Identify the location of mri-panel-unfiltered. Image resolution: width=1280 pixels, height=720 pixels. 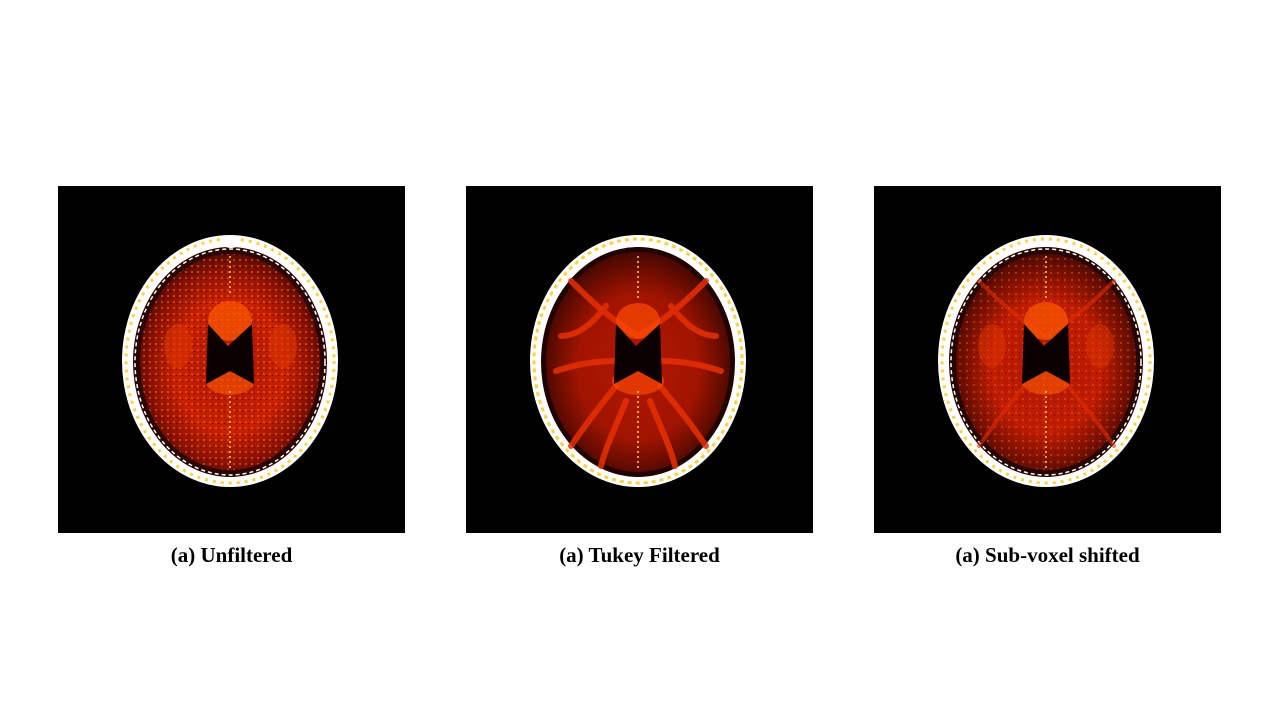
(231, 359).